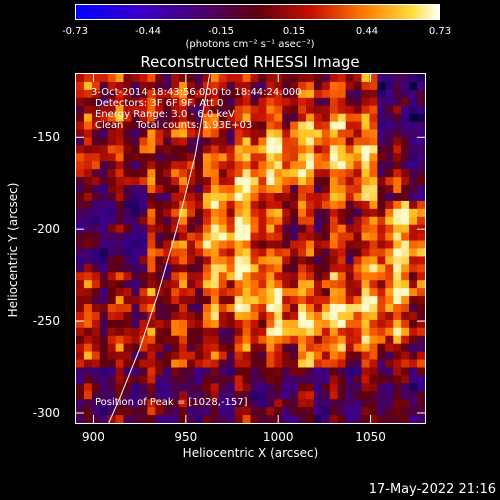  What do you see at coordinates (148, 31) in the screenshot?
I see `colorbar-tick-label: -0.44` at bounding box center [148, 31].